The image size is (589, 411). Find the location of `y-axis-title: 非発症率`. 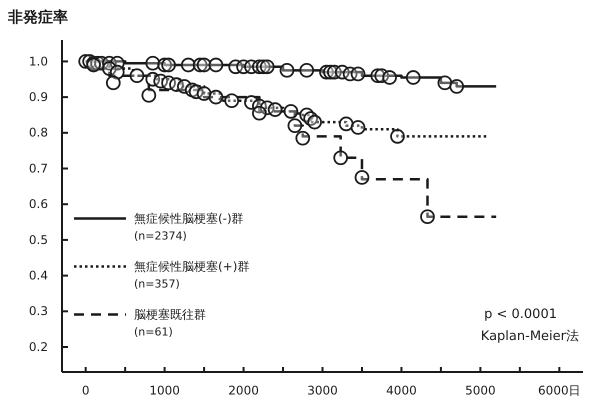

y-axis-title: 非発症率 is located at coordinates (37, 17).